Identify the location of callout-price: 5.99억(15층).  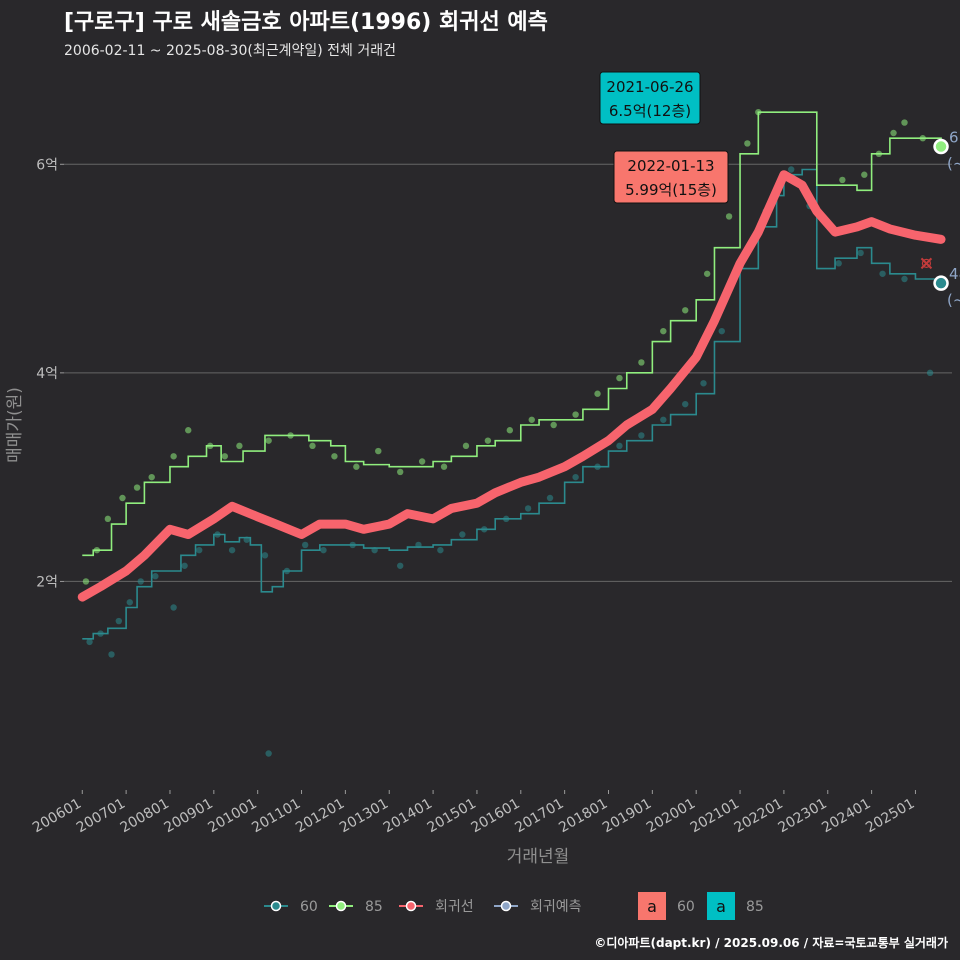
(671, 190).